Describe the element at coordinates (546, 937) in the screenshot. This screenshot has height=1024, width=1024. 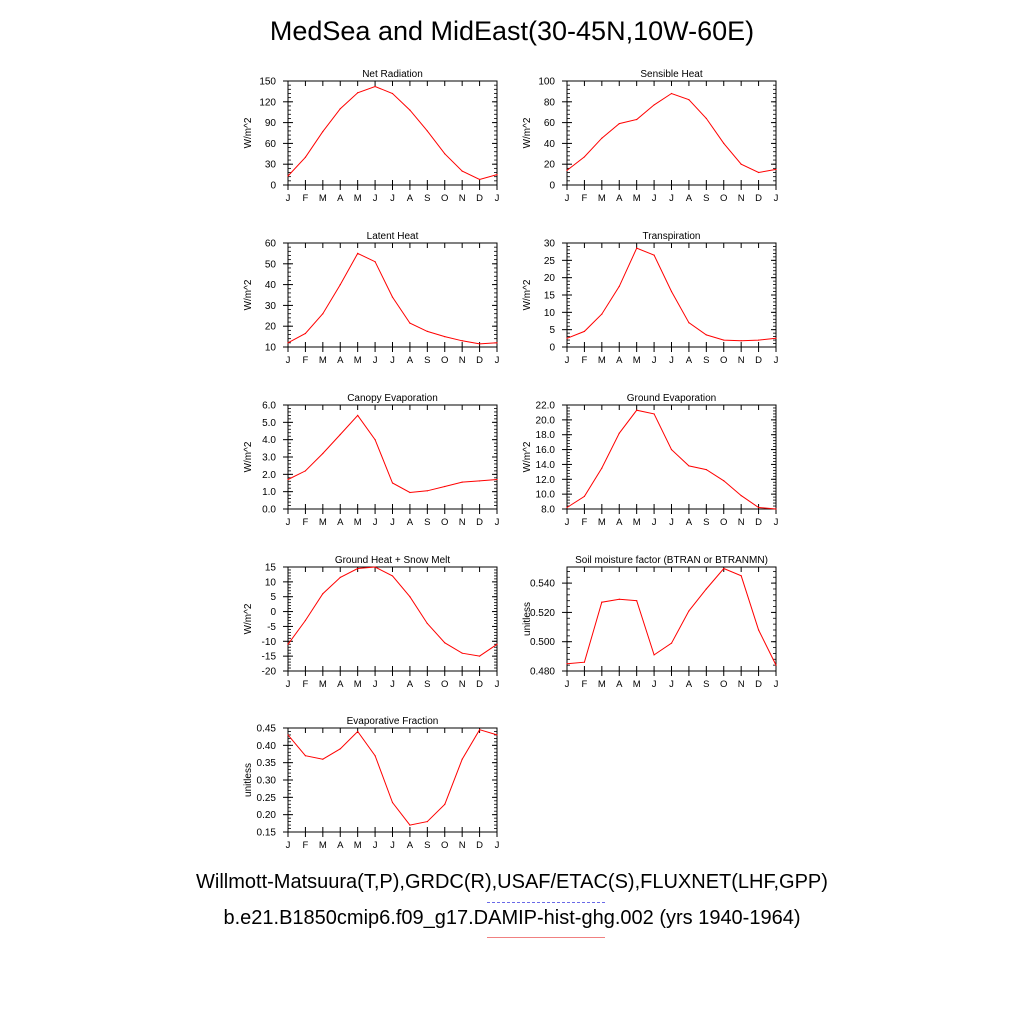
I see `model-legend-line` at that location.